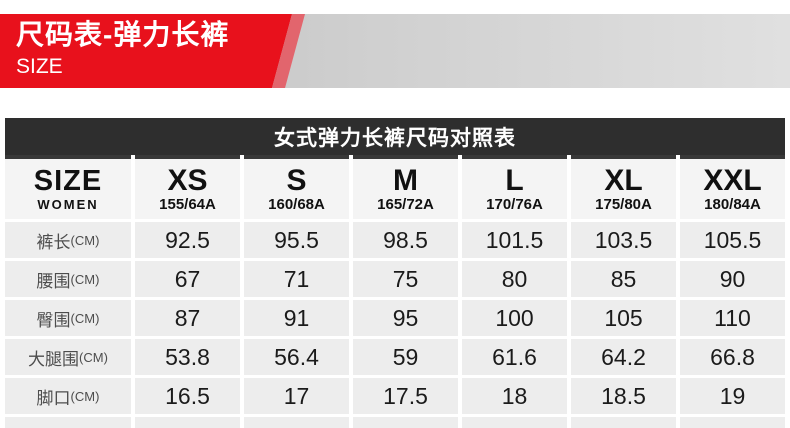  I want to click on table-title: 女式弹力长裤尺码对照表, so click(395, 136).